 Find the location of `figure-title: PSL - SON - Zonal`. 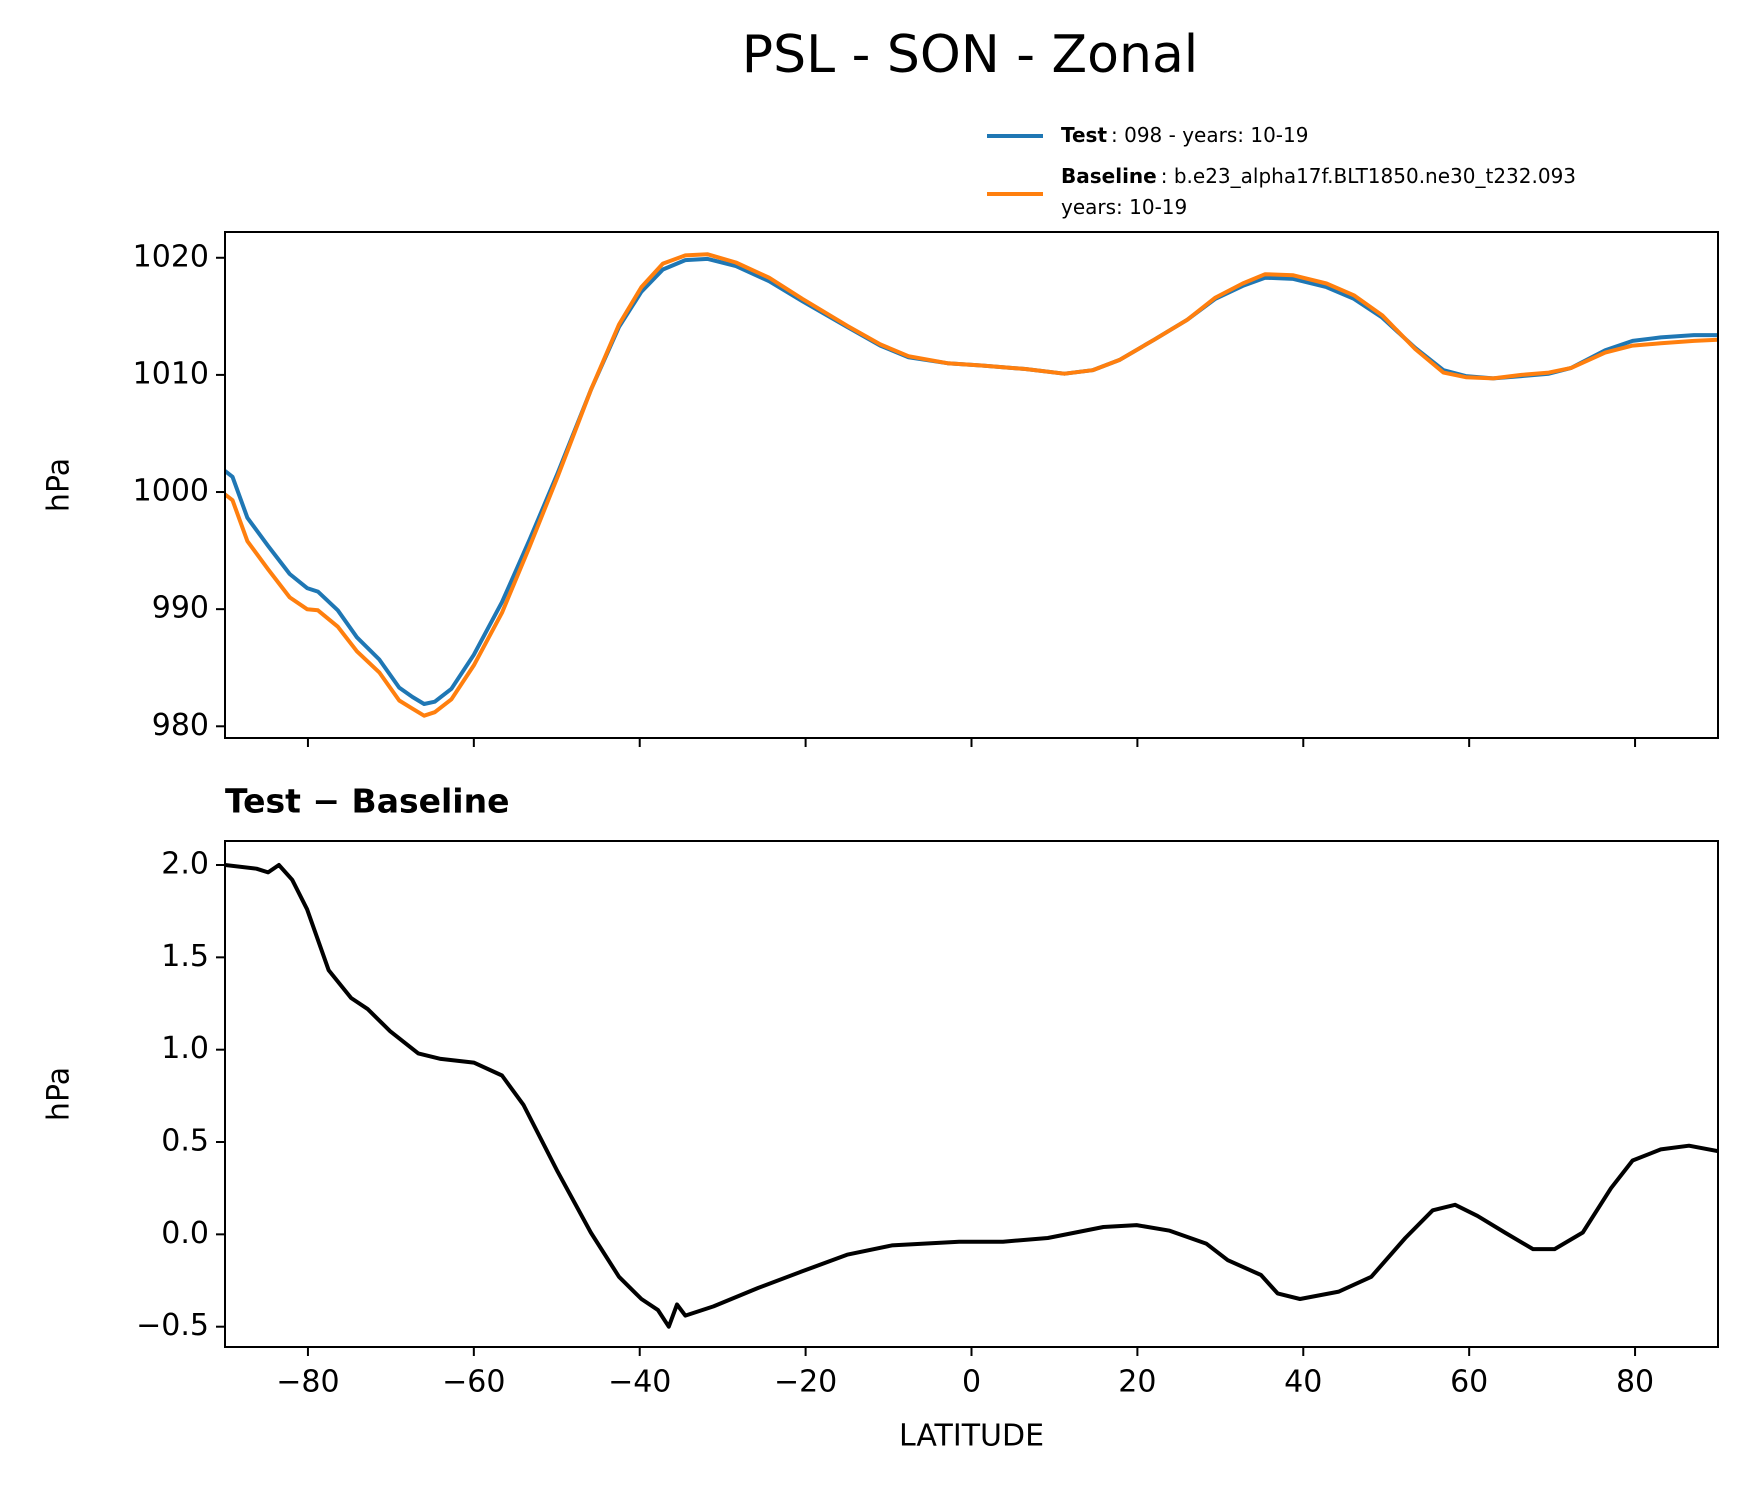

figure-title: PSL - SON - Zonal is located at coordinates (970, 55).